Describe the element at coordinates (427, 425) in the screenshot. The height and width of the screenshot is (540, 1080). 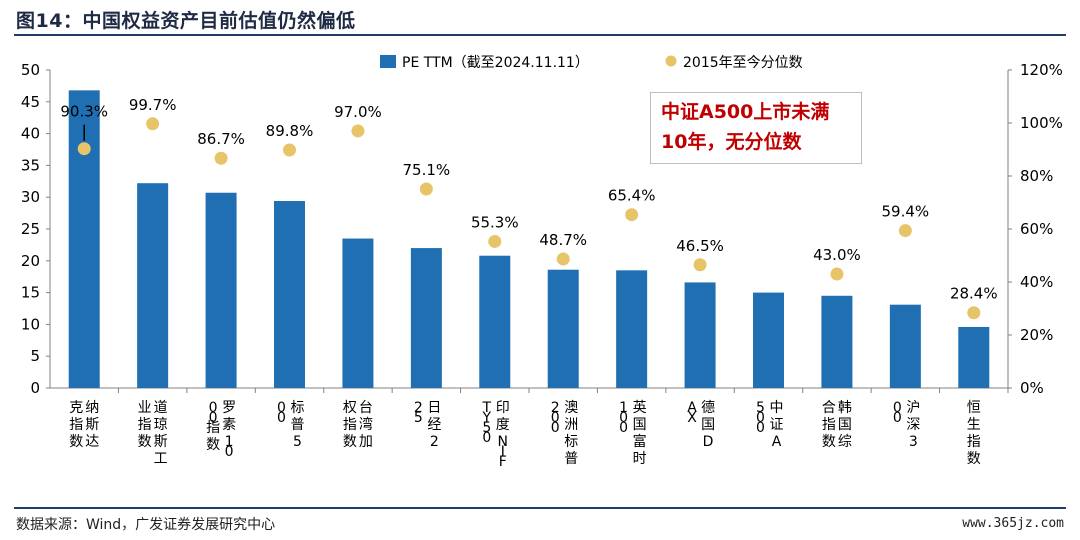
I see `category-label: 日经 22 5` at that location.